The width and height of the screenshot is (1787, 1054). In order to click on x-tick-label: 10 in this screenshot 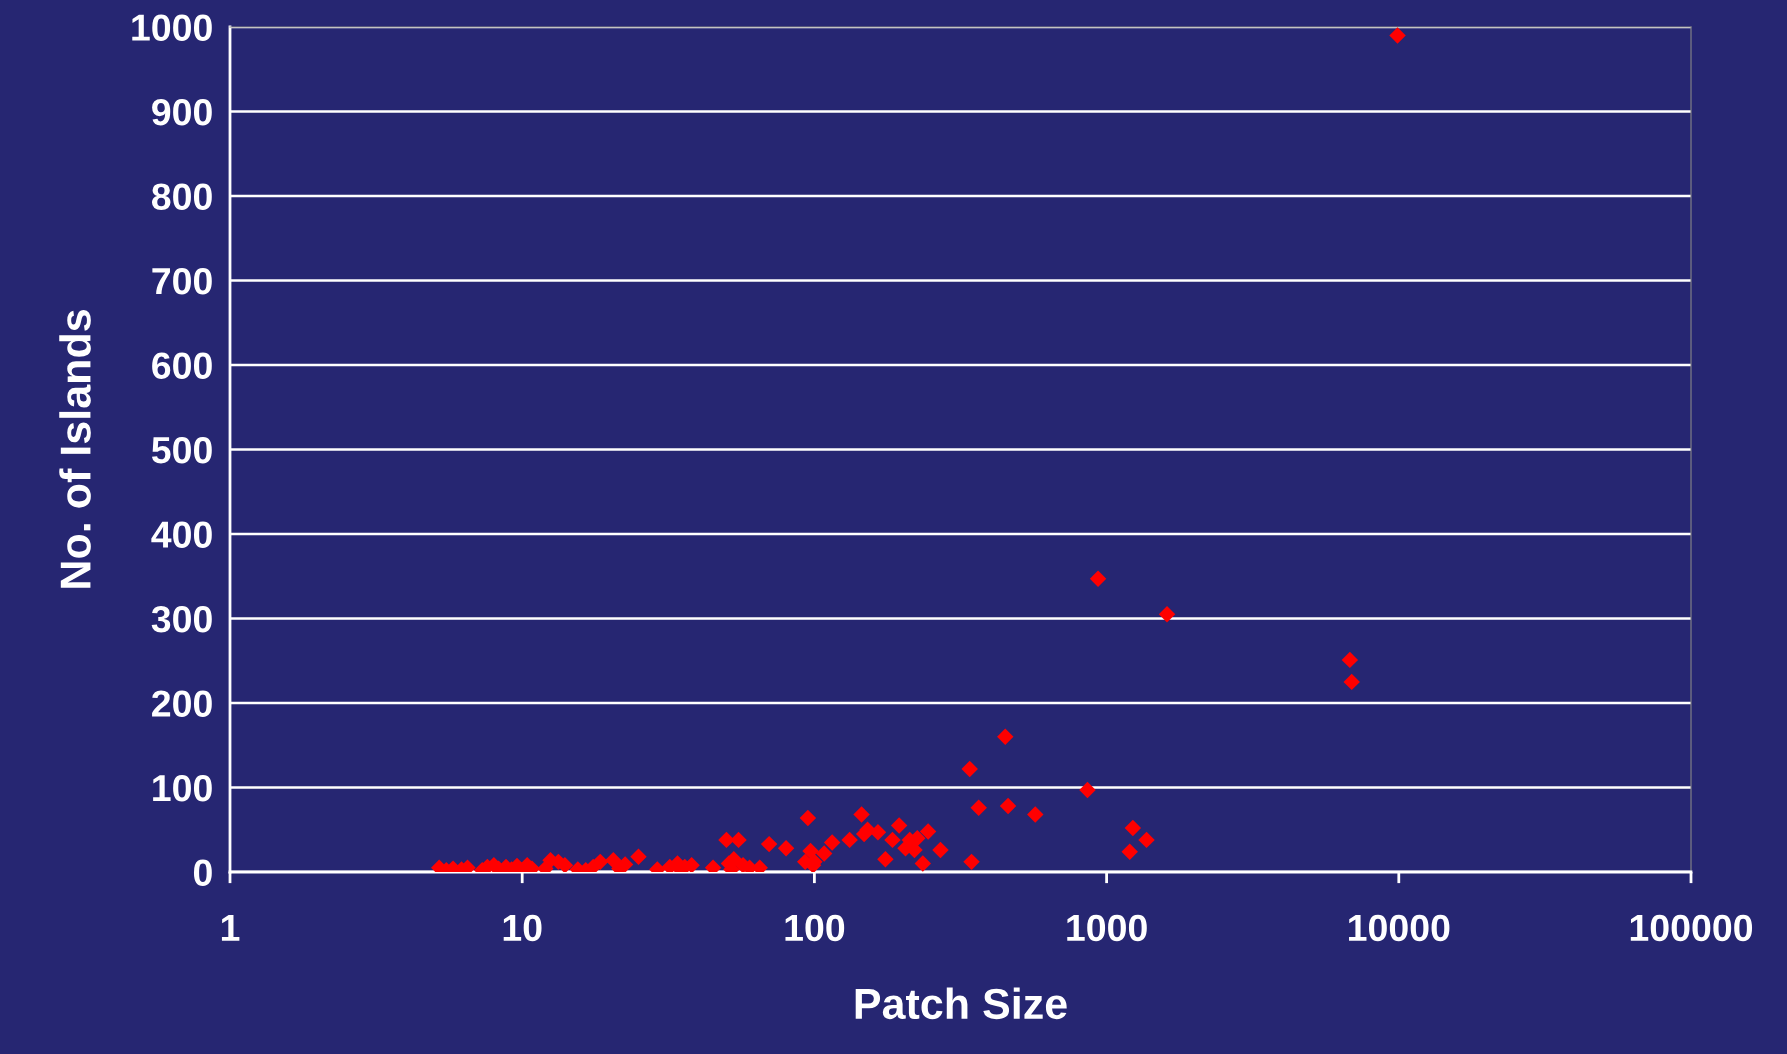, I will do `click(522, 928)`.